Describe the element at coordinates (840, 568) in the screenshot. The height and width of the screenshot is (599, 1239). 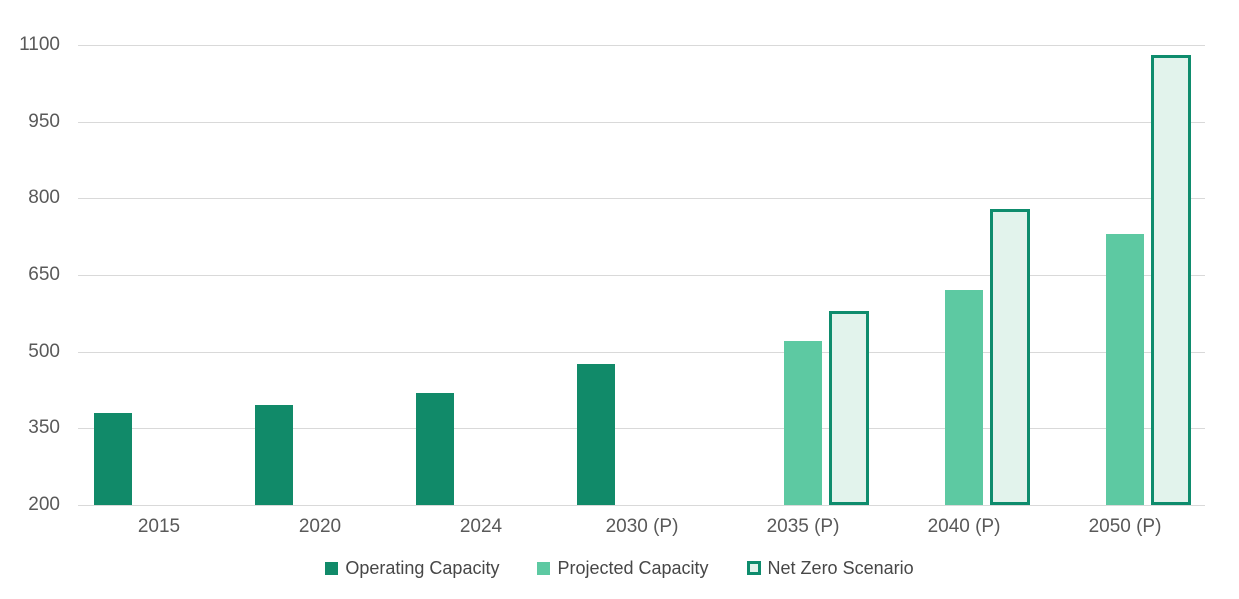
I see `legend-label: Net Zero Scenario` at that location.